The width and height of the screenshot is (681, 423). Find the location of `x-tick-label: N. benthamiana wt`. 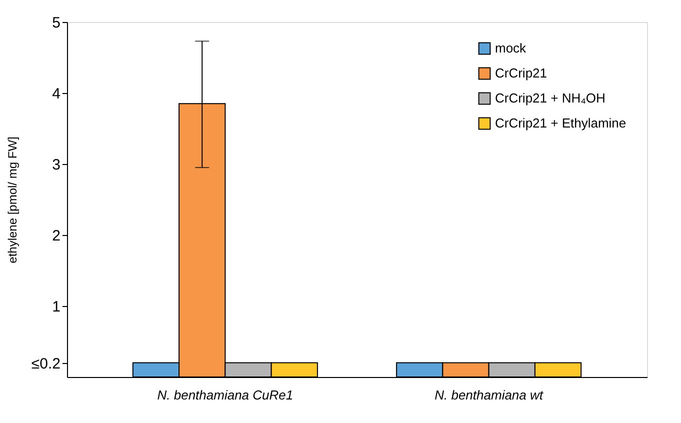

x-tick-label: N. benthamiana wt is located at coordinates (489, 395).